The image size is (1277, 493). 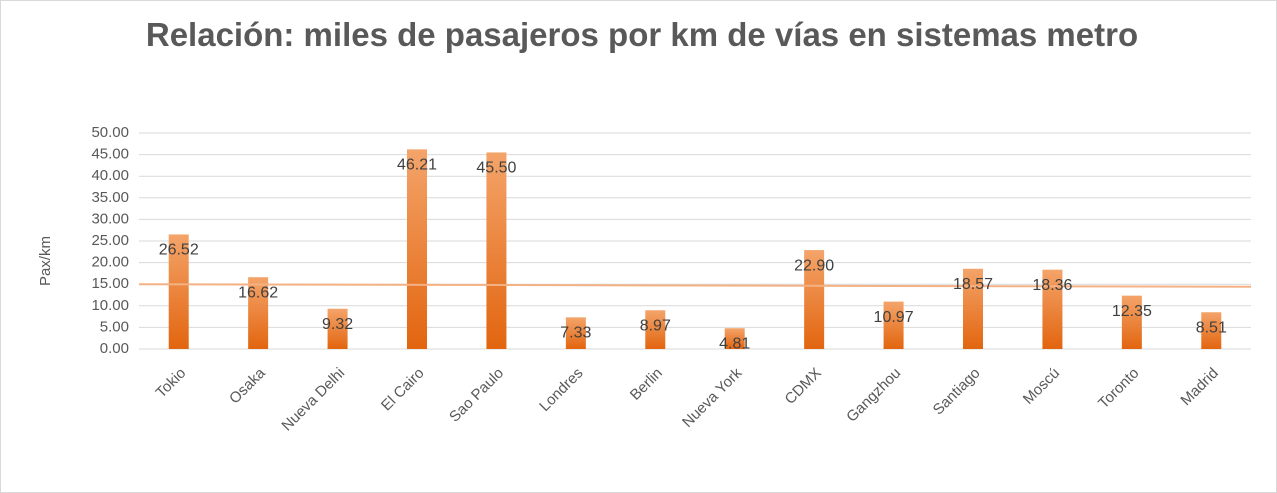 I want to click on data-label: 18.36, so click(x=1052, y=285).